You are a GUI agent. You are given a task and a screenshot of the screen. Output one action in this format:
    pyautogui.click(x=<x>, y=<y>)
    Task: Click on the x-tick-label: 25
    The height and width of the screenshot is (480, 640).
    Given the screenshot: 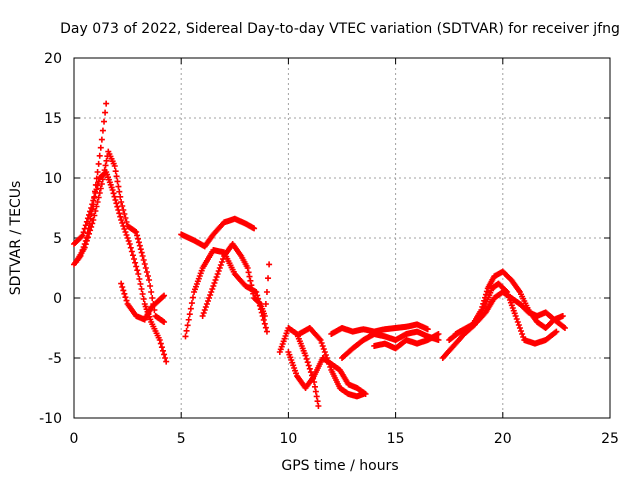 What is the action you would take?
    pyautogui.click(x=610, y=439)
    